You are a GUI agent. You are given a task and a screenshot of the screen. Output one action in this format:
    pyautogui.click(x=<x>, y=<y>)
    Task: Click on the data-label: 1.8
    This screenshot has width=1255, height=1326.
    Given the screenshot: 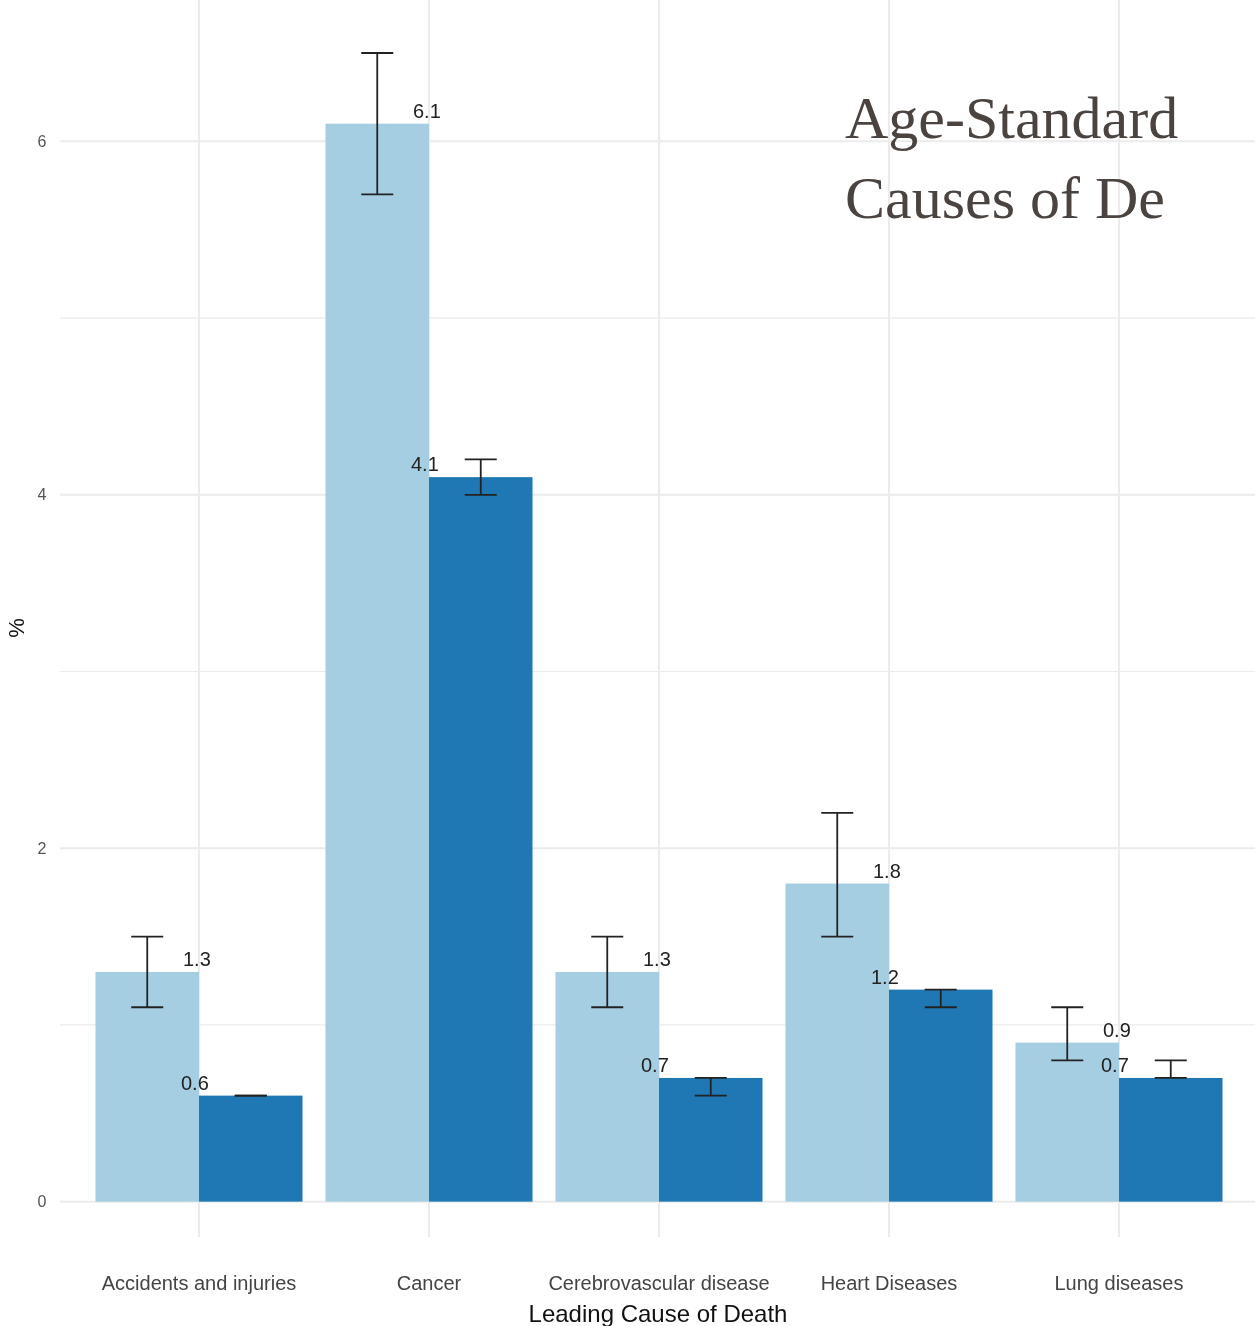 What is the action you would take?
    pyautogui.click(x=887, y=870)
    